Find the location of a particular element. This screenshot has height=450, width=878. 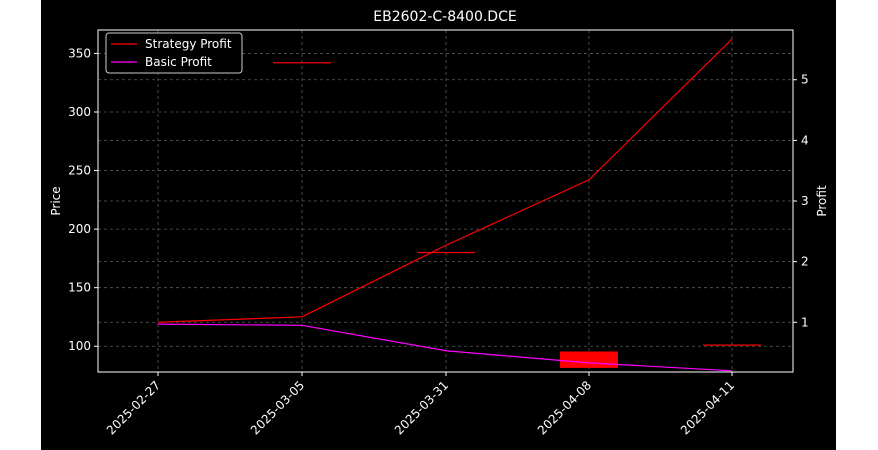

x-tick-label: 2025-04-08 is located at coordinates (564, 407).